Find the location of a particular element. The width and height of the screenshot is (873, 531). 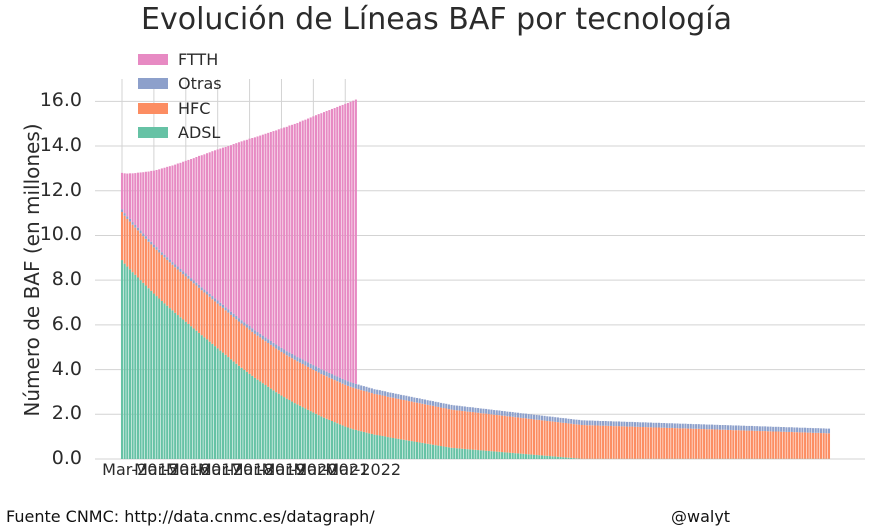

y-tick-label: 14.0 is located at coordinates (60, 145).